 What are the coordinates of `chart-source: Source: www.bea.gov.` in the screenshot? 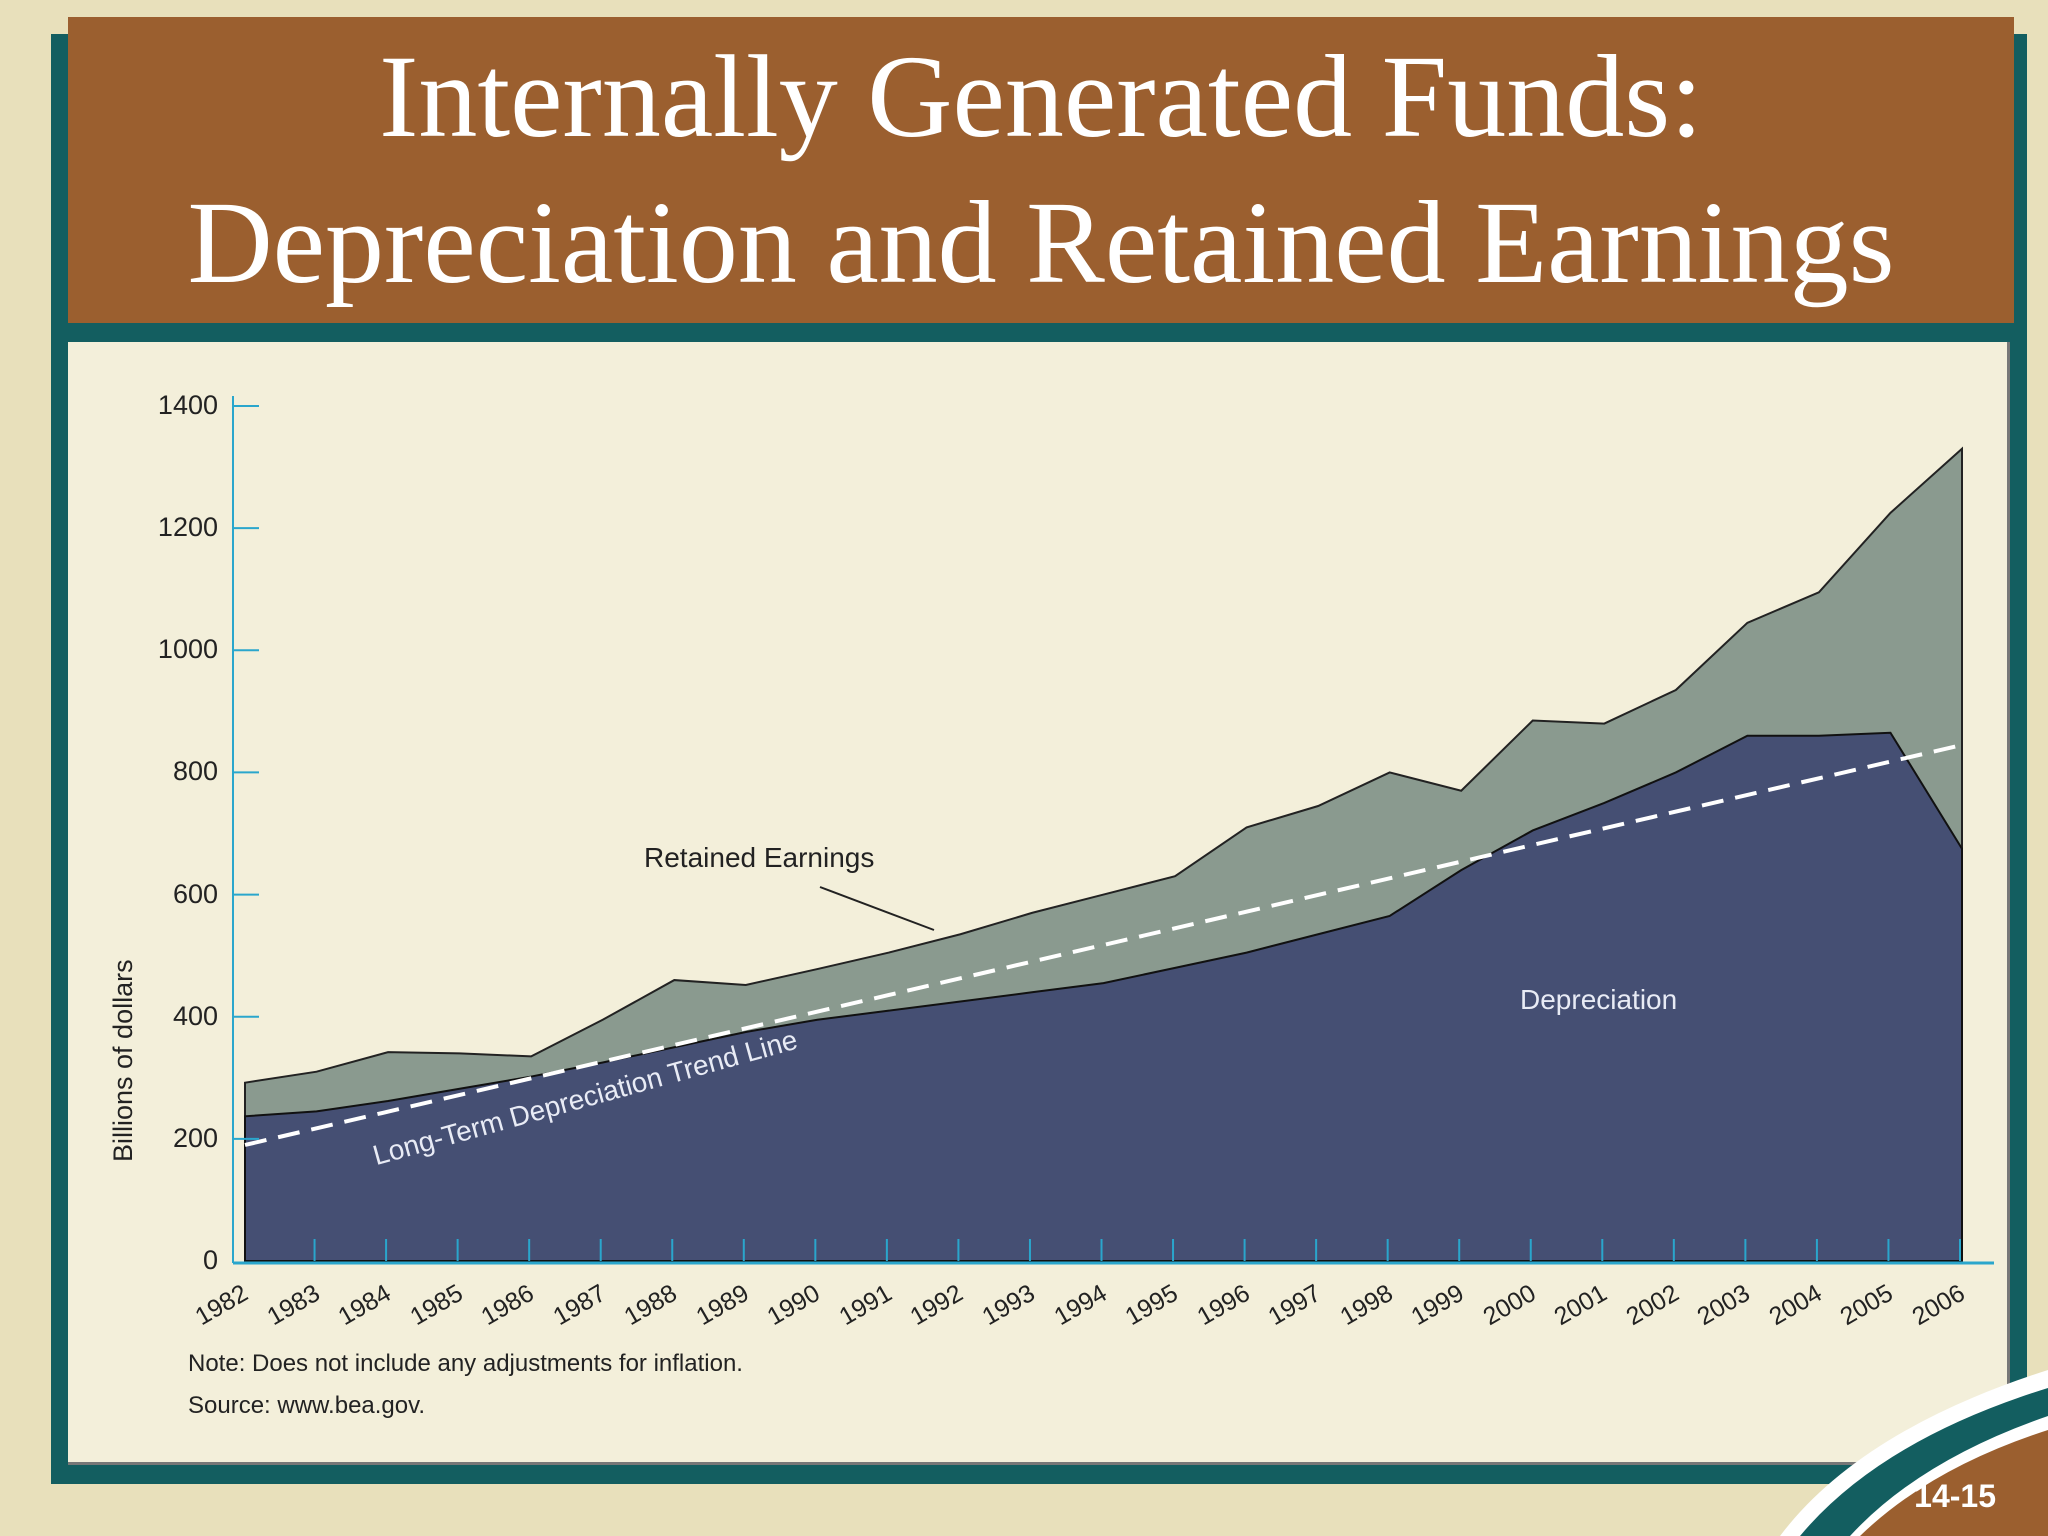 It's located at (307, 1405).